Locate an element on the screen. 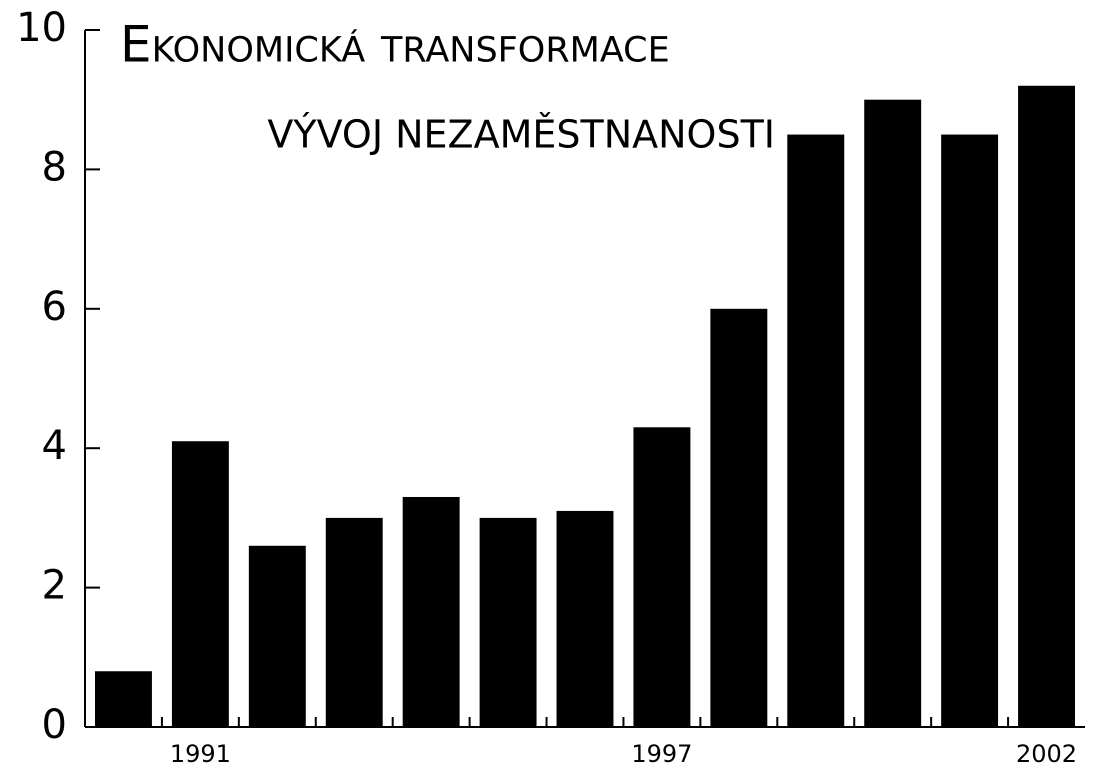 The image size is (1095, 773). y-tick-label: 8 is located at coordinates (54, 167).